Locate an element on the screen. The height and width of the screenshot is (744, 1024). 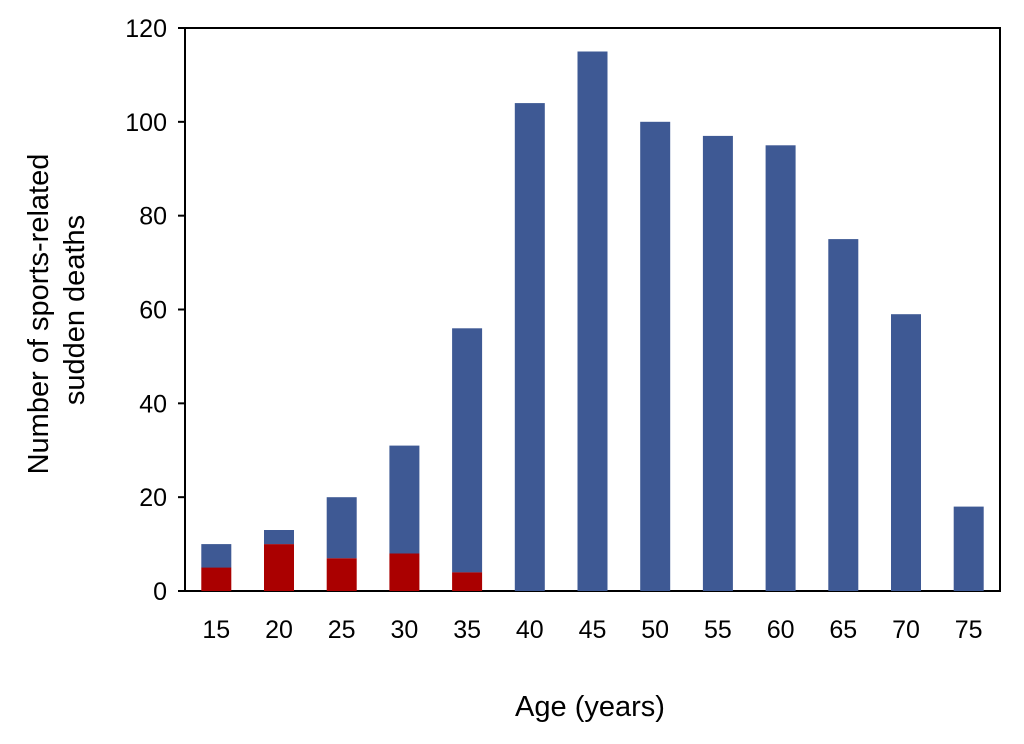
y-tick-label-60: 60 is located at coordinates (153, 311).